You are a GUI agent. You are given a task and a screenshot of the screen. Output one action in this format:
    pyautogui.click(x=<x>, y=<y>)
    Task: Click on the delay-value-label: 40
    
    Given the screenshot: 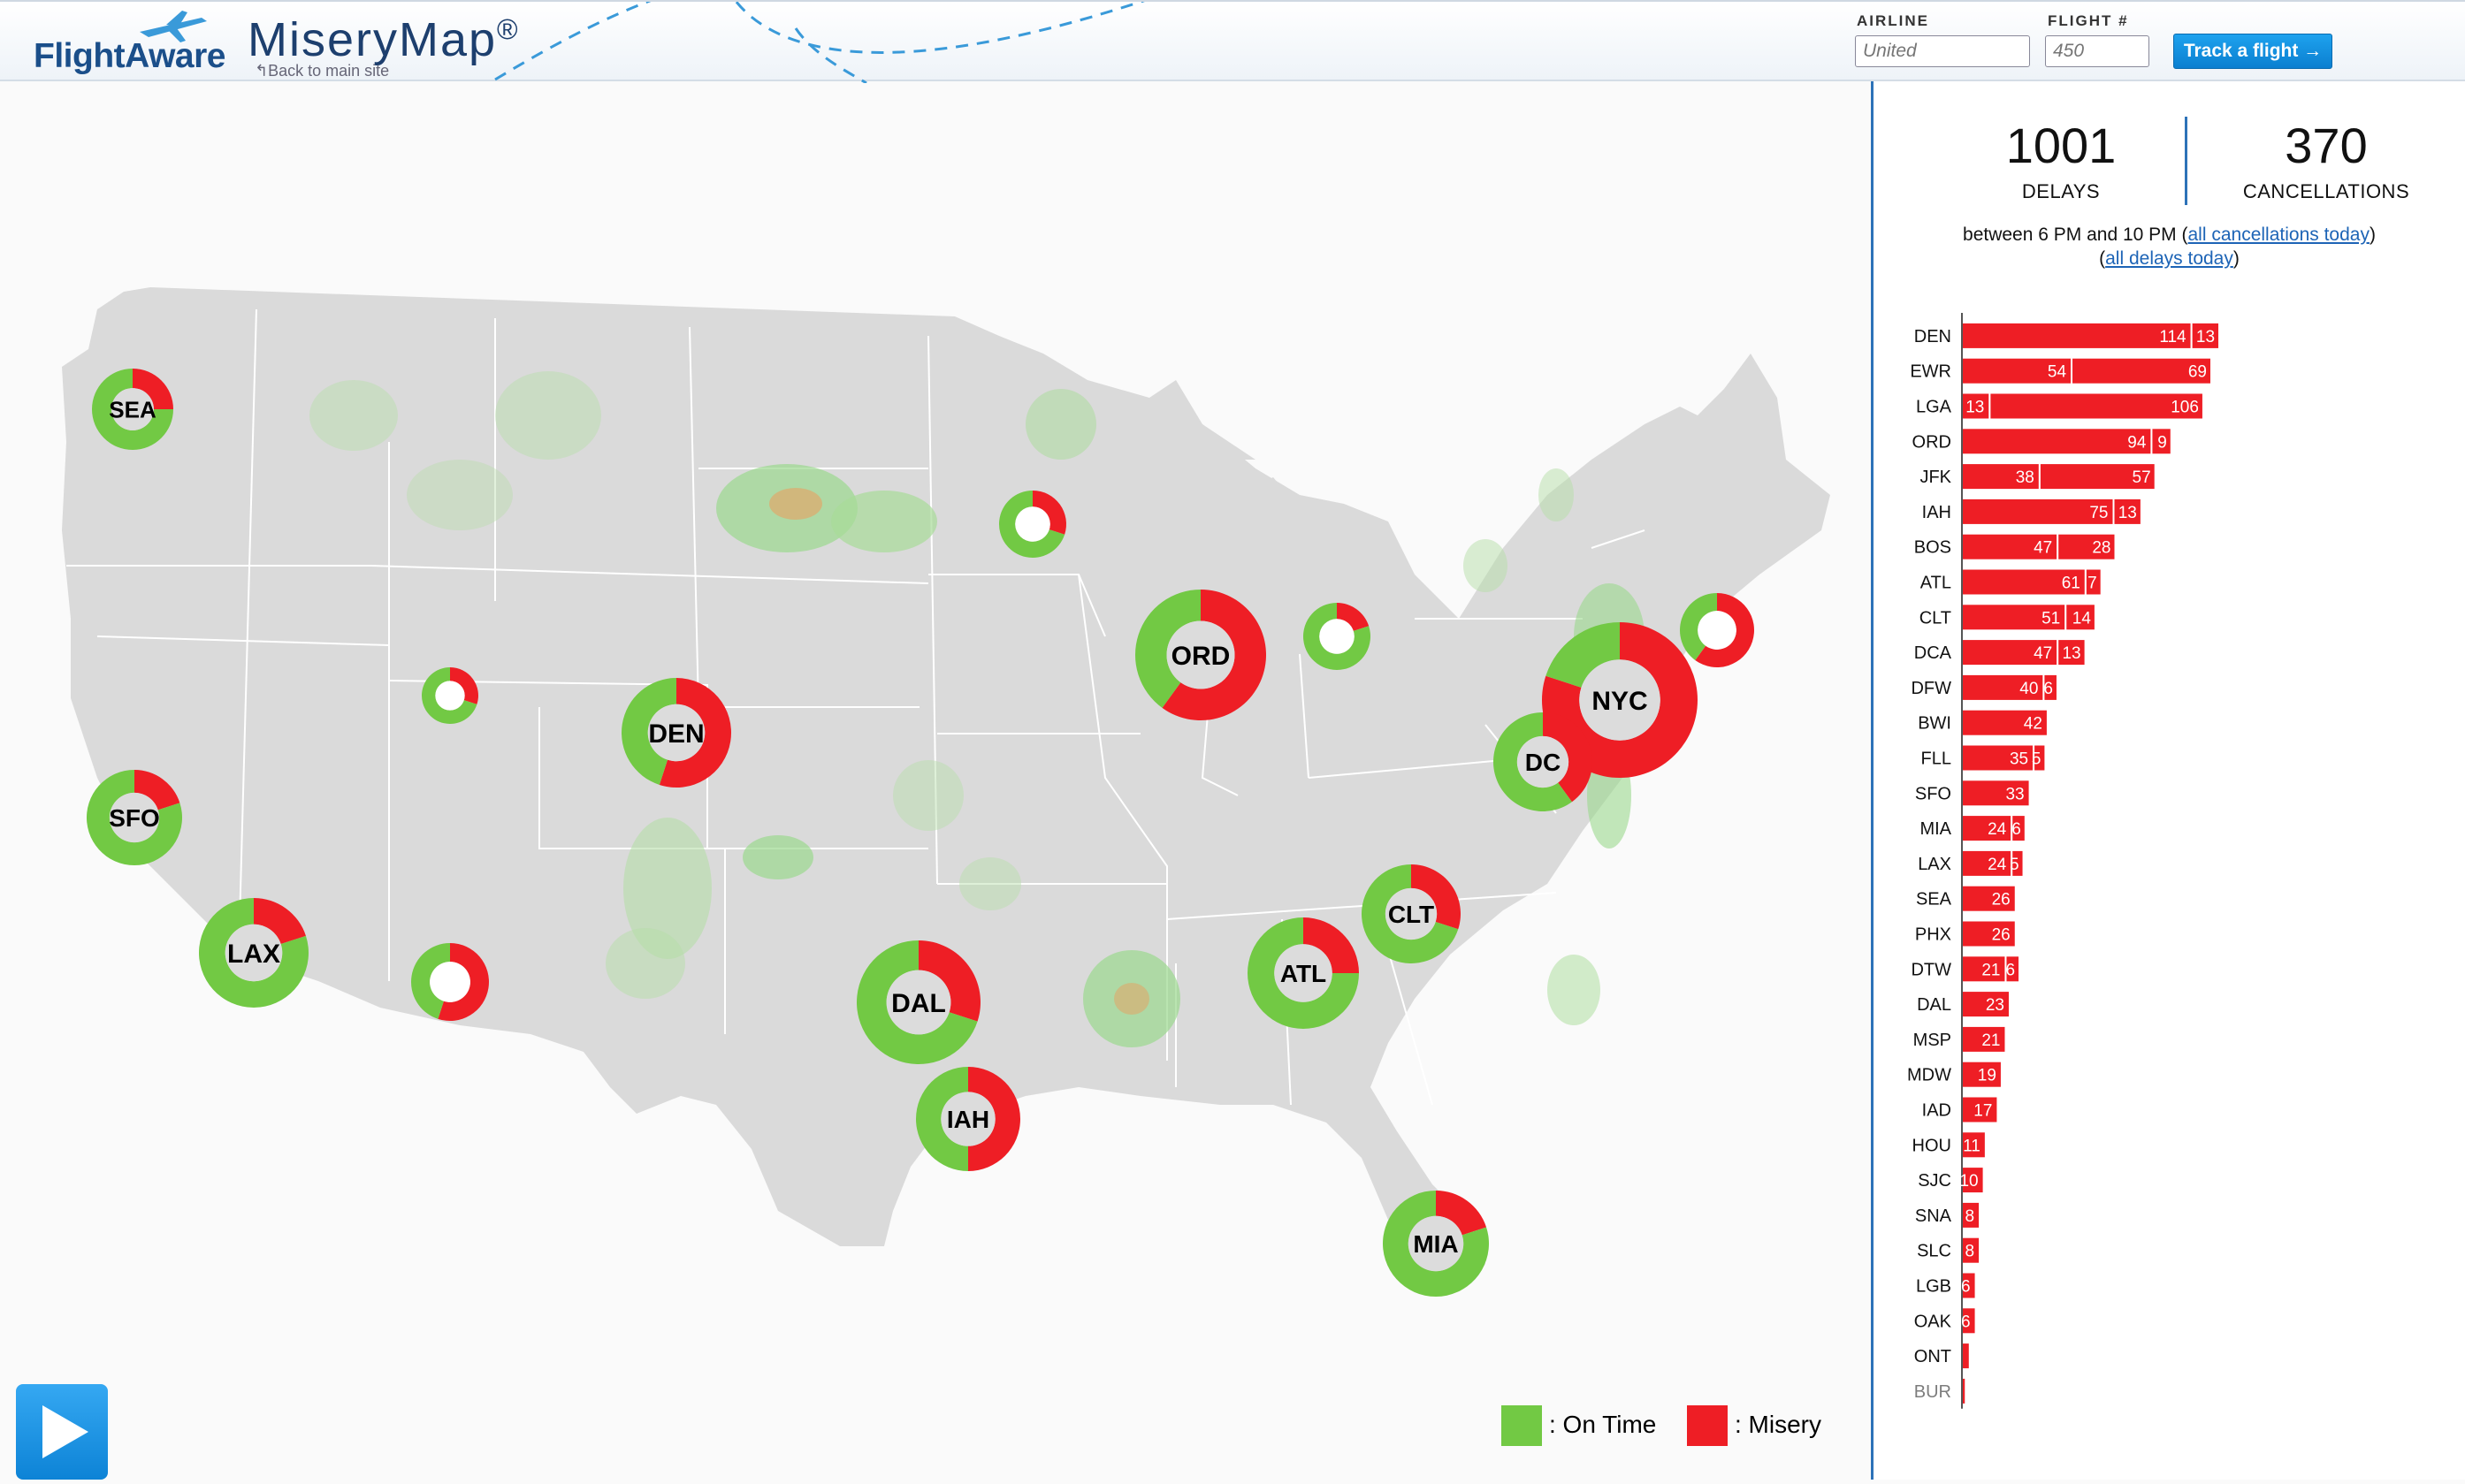 What is the action you would take?
    pyautogui.click(x=2028, y=689)
    